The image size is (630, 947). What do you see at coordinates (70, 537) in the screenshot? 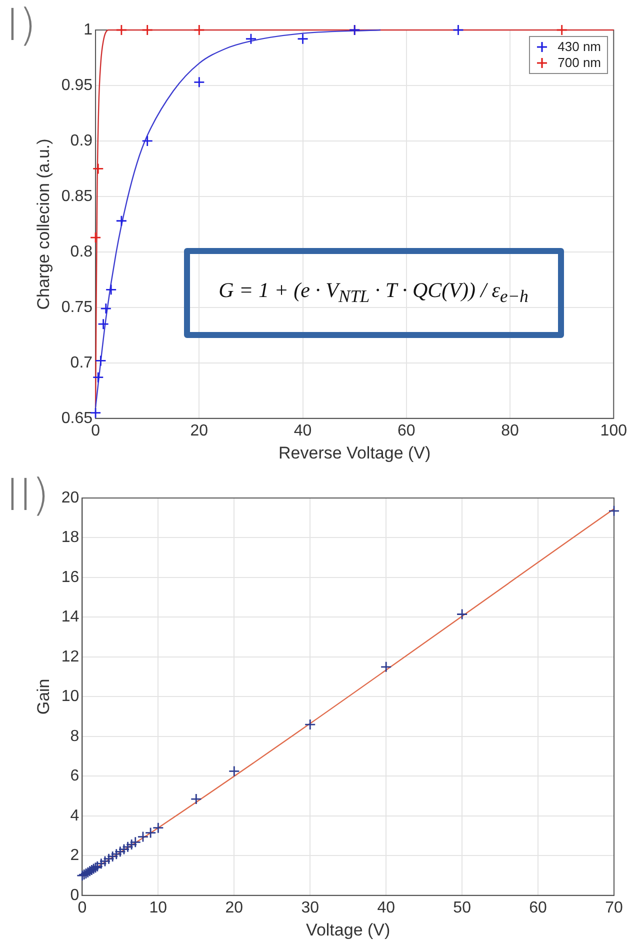
I see `y-tick-label: 18` at bounding box center [70, 537].